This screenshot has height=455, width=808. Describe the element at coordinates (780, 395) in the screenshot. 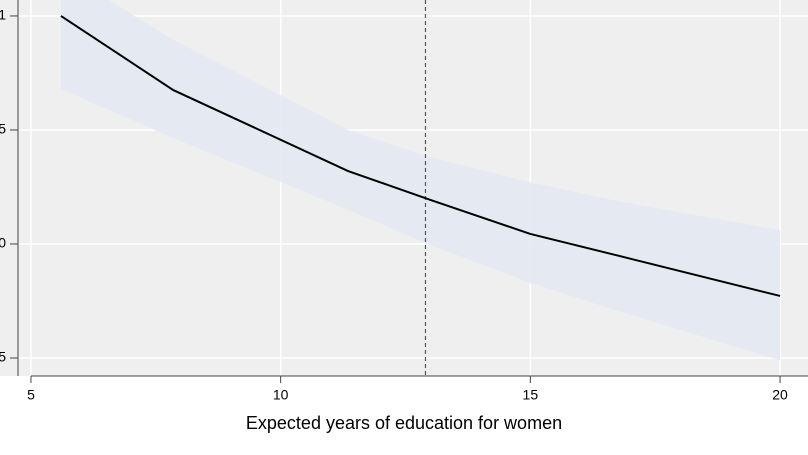

I see `x-tick-label: 20` at that location.